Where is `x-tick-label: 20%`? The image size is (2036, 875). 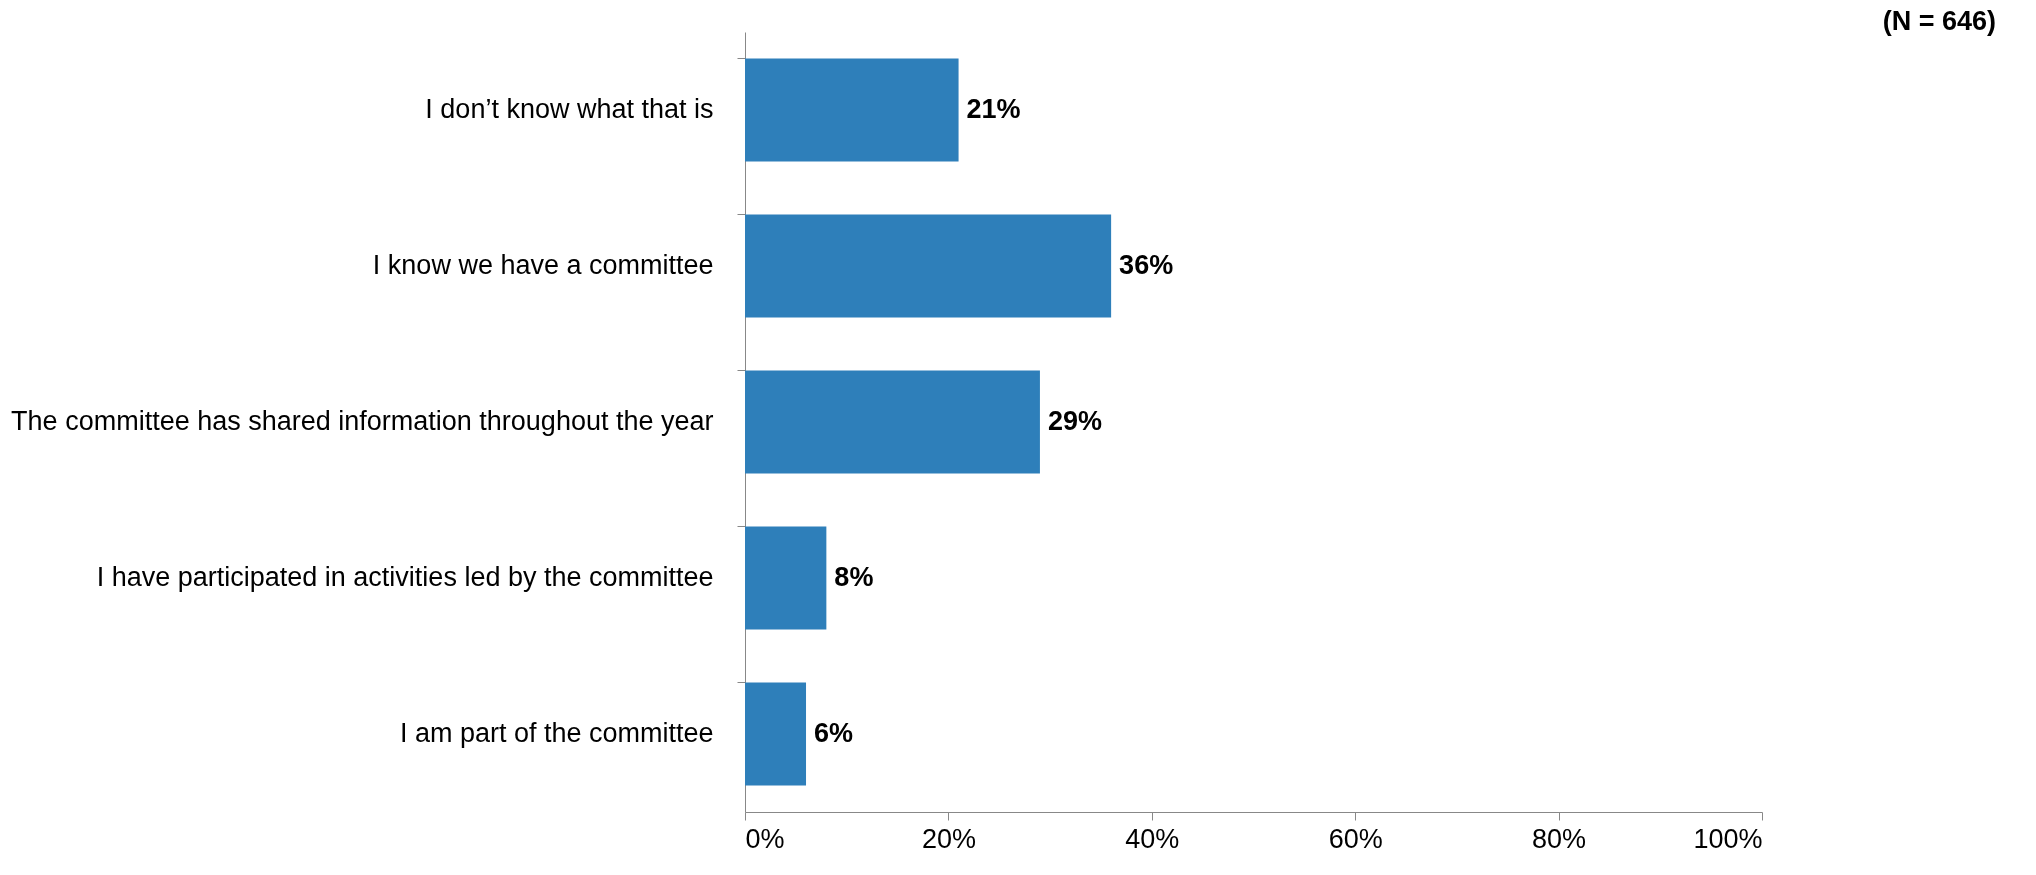
x-tick-label: 20% is located at coordinates (948, 838).